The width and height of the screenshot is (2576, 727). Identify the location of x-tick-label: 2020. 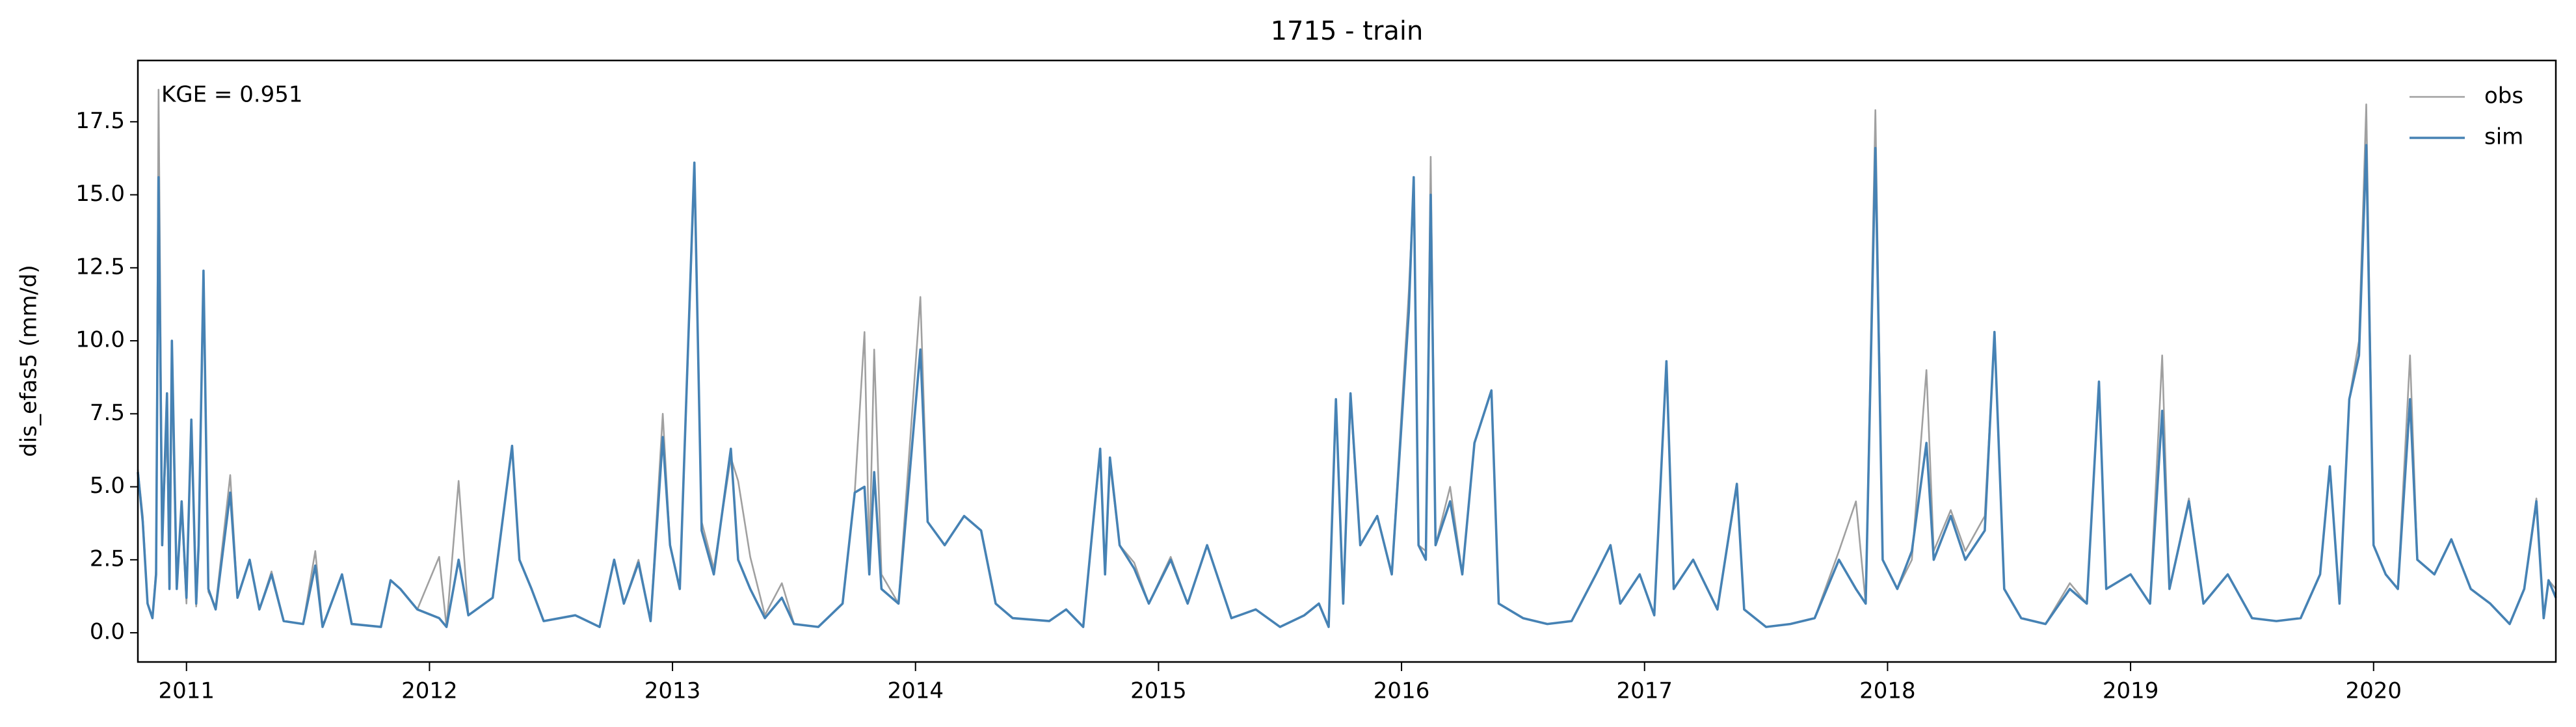
(2373, 691).